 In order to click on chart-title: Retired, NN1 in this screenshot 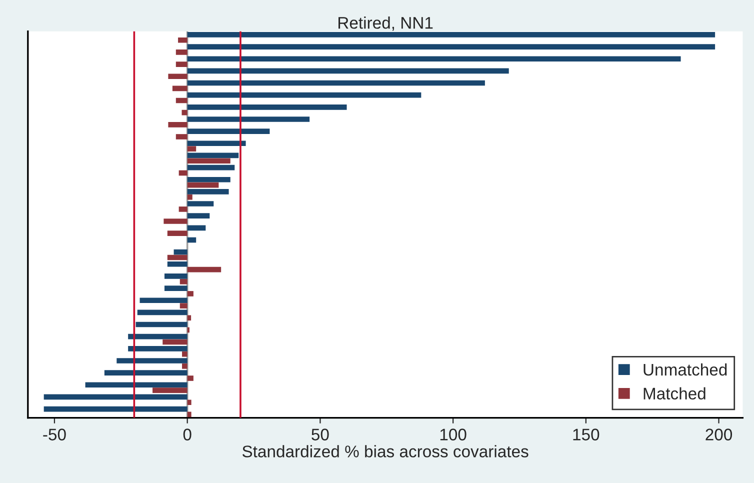, I will do `click(385, 23)`.